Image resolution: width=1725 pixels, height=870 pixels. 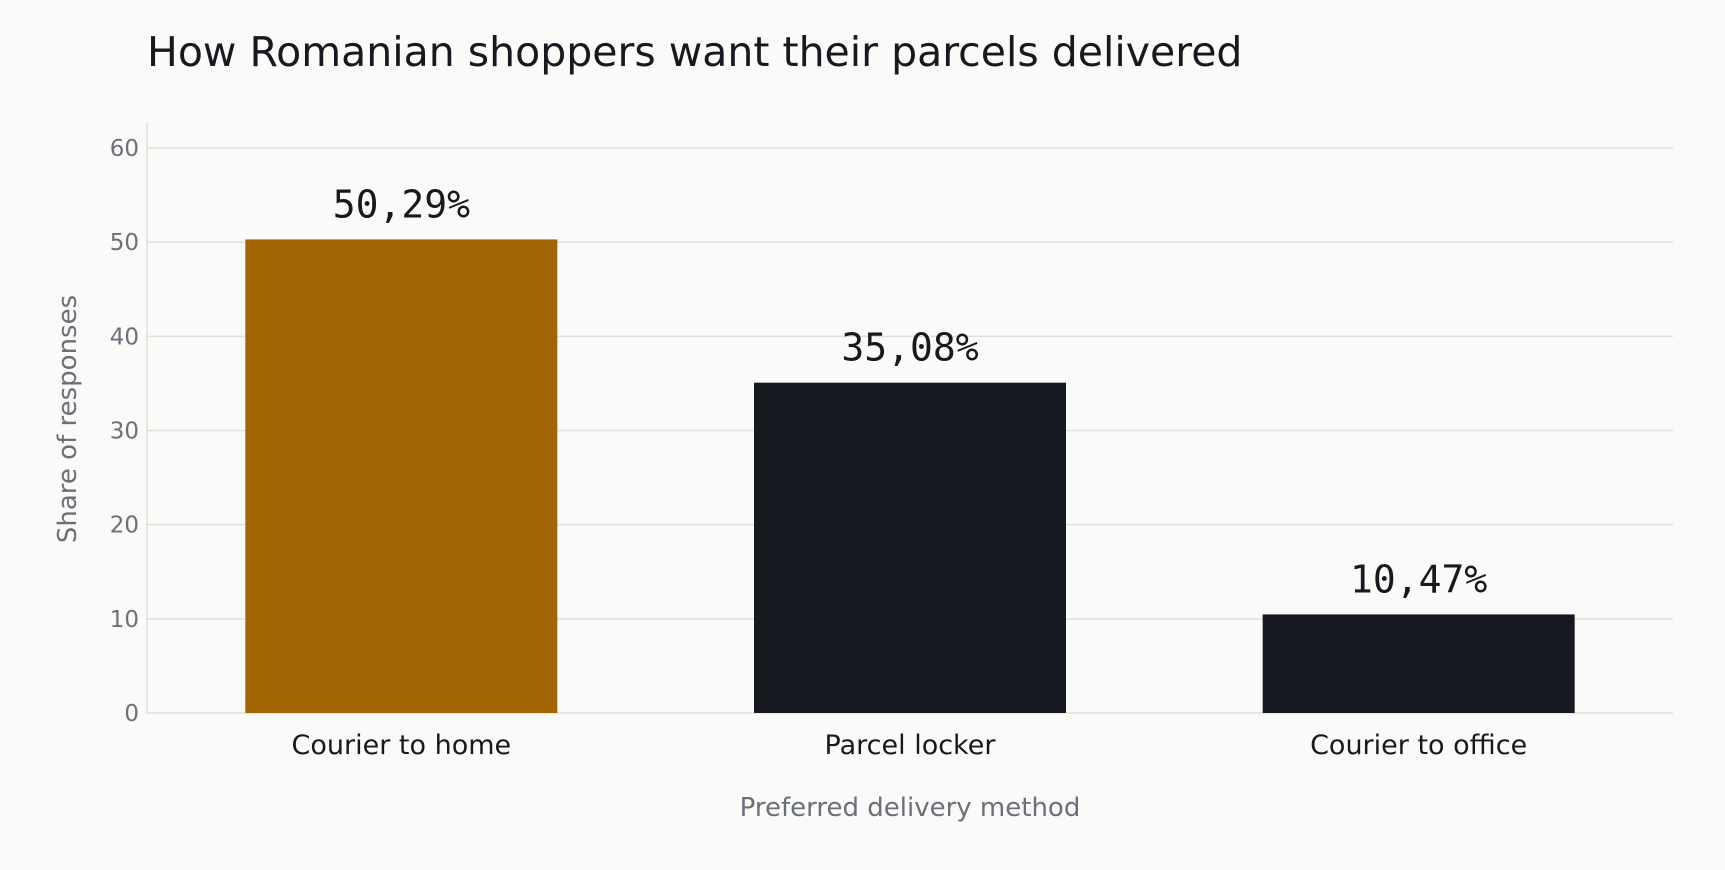 What do you see at coordinates (401, 204) in the screenshot?
I see `data-label-courier-to-home: 50,29%` at bounding box center [401, 204].